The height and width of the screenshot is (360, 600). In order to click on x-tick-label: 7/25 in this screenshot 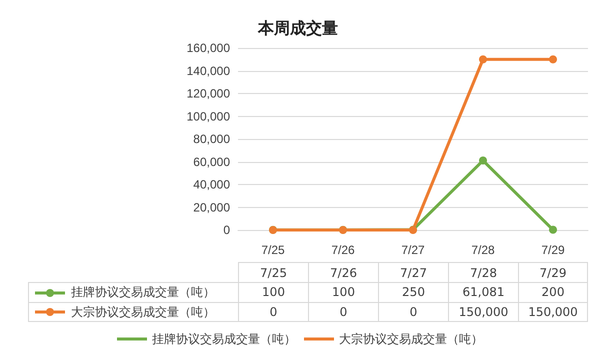, I will do `click(273, 250)`.